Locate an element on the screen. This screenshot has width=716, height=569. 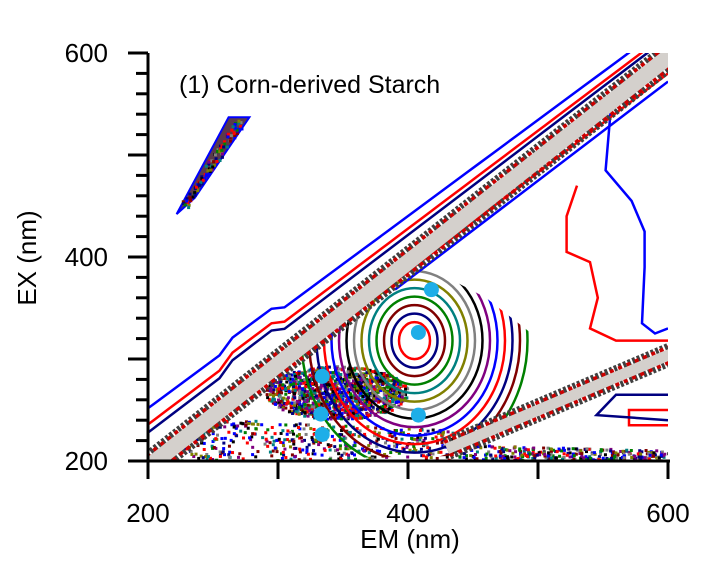
chart-title: (1) Corn-derived Starch is located at coordinates (309, 85).